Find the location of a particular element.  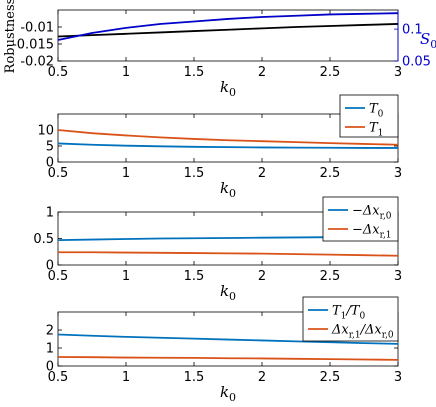

y-tick-label: 0.5 is located at coordinates (43, 239).